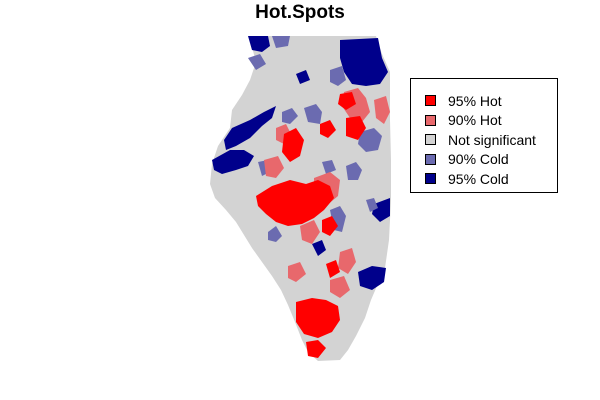 This screenshot has width=600, height=400. What do you see at coordinates (430, 120) in the screenshot?
I see `legend-swatch-hot90` at bounding box center [430, 120].